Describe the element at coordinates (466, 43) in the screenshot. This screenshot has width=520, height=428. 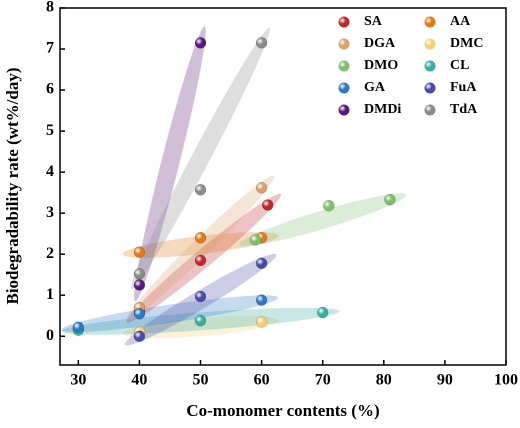
I see `legend-label: DMC` at that location.